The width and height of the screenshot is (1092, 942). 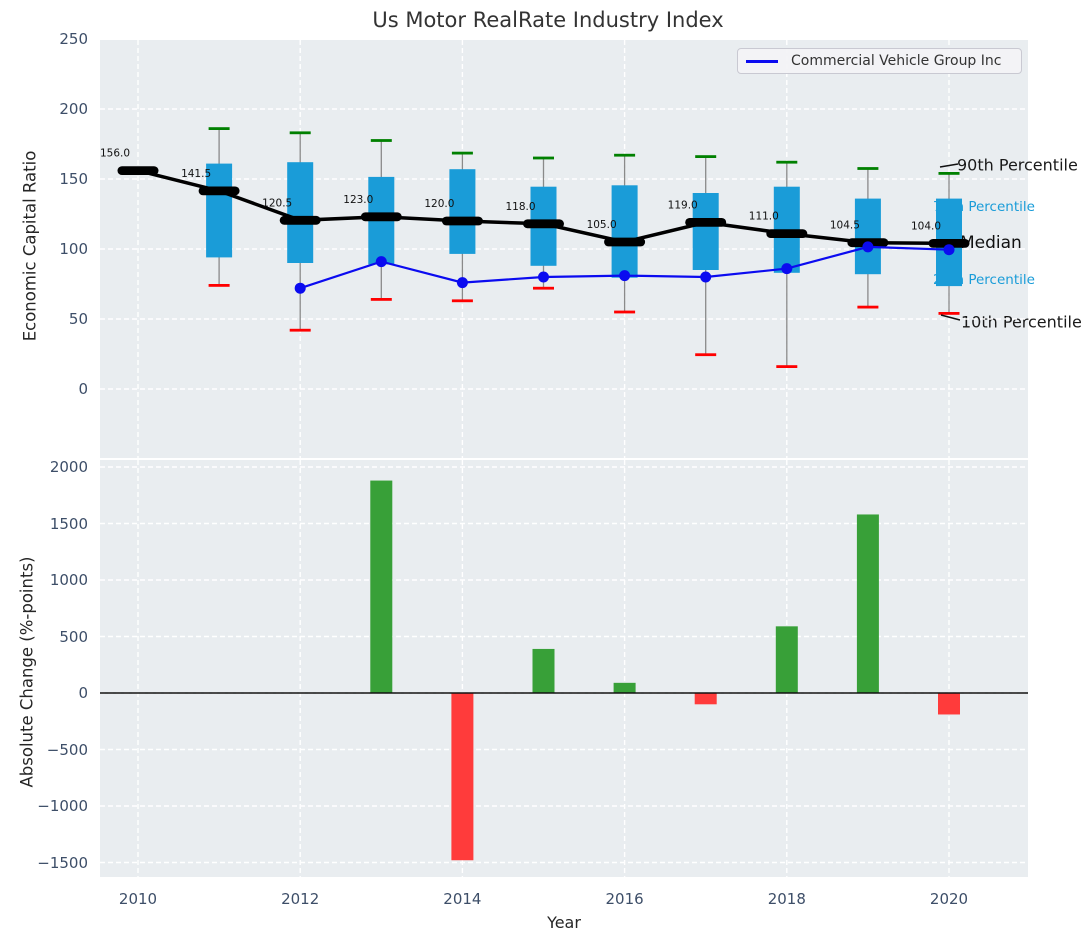 What do you see at coordinates (138, 899) in the screenshot?
I see `x-tick-label: 2010` at bounding box center [138, 899].